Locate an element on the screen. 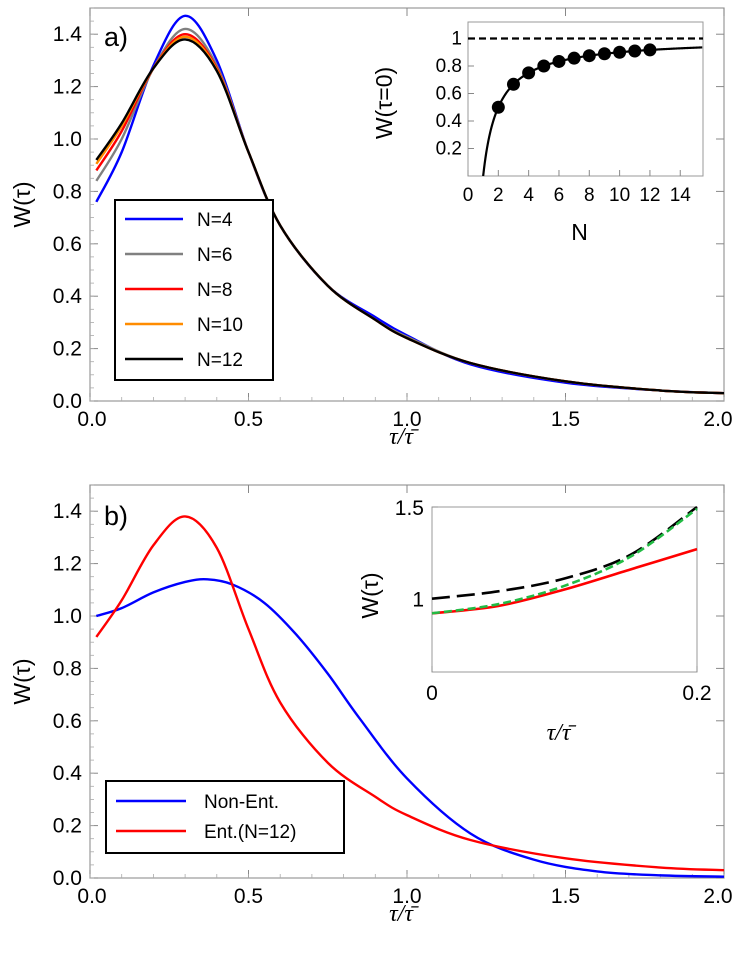  inset-frame is located at coordinates (585, 99).